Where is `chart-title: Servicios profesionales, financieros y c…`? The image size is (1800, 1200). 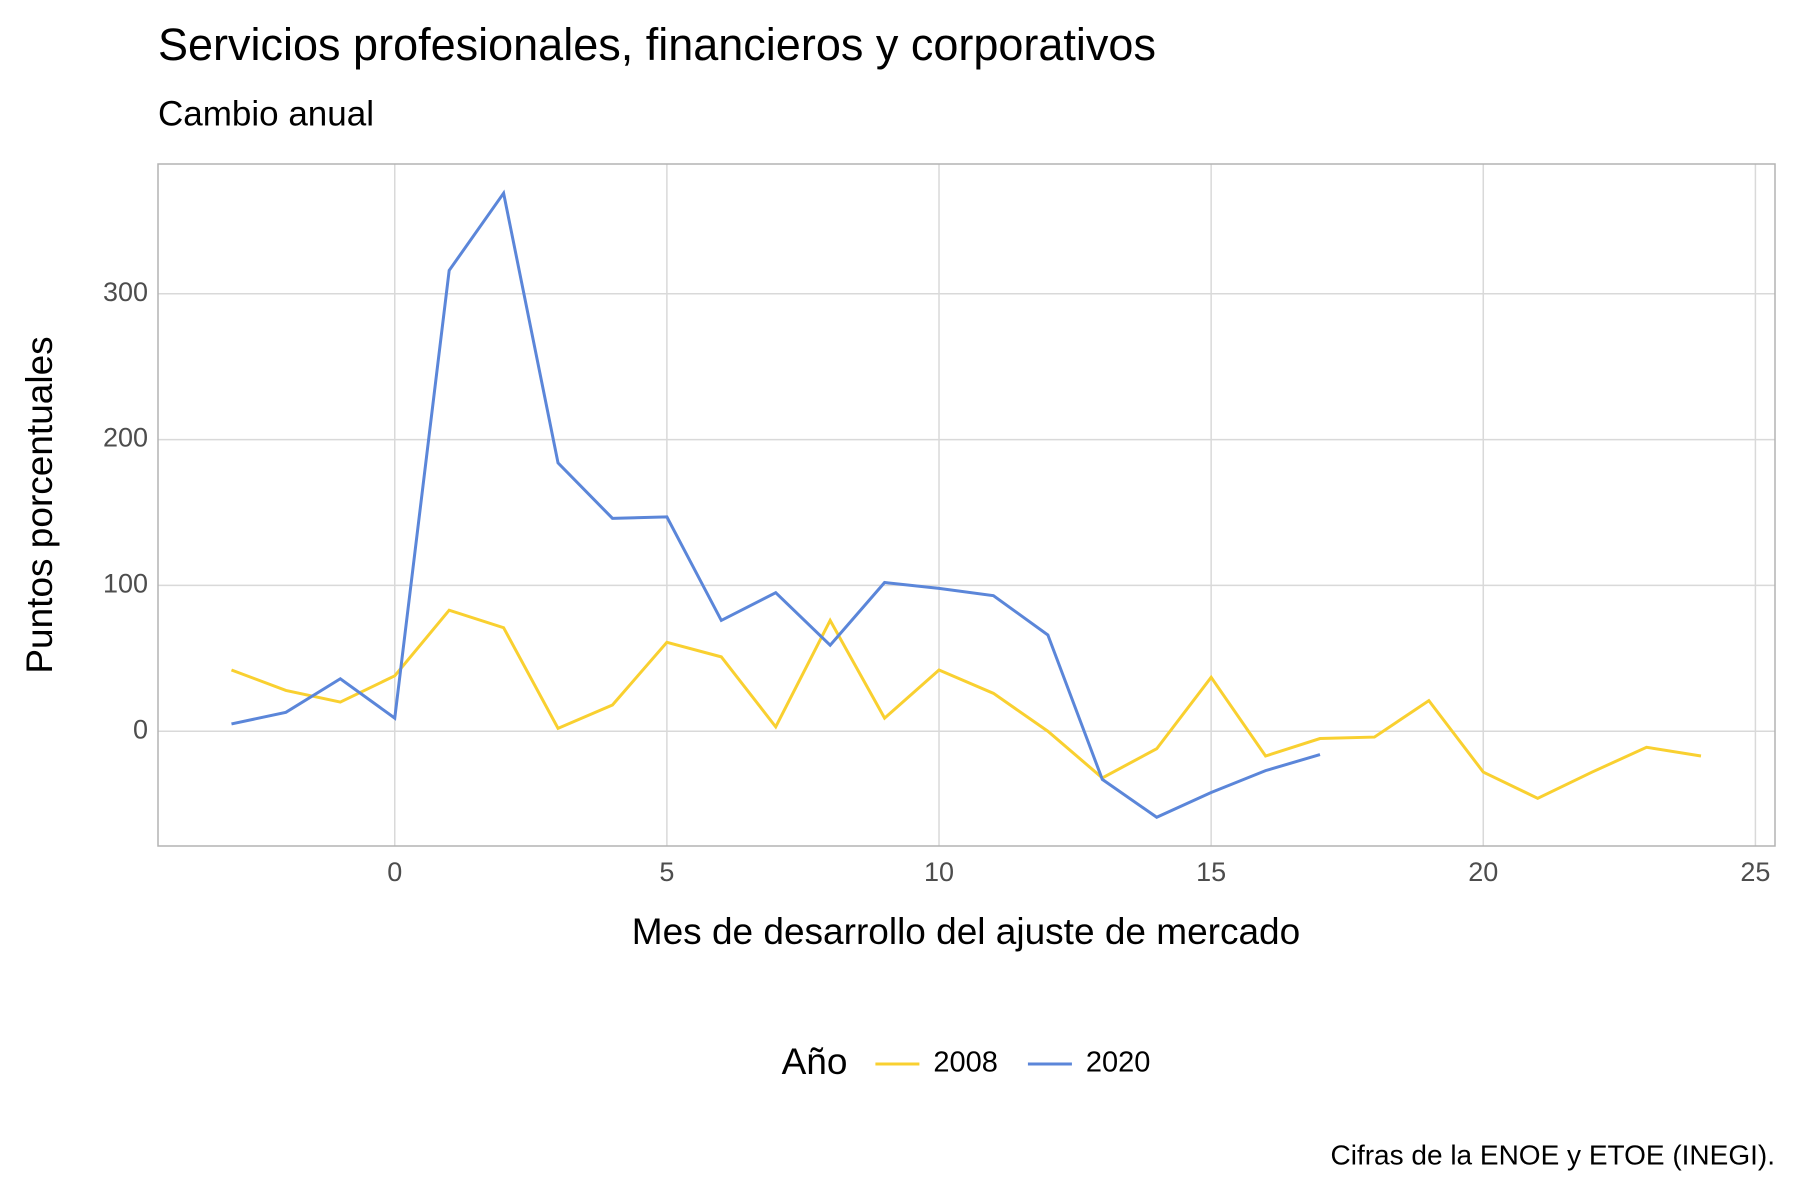 chart-title: Servicios profesionales, financieros y c… is located at coordinates (657, 44).